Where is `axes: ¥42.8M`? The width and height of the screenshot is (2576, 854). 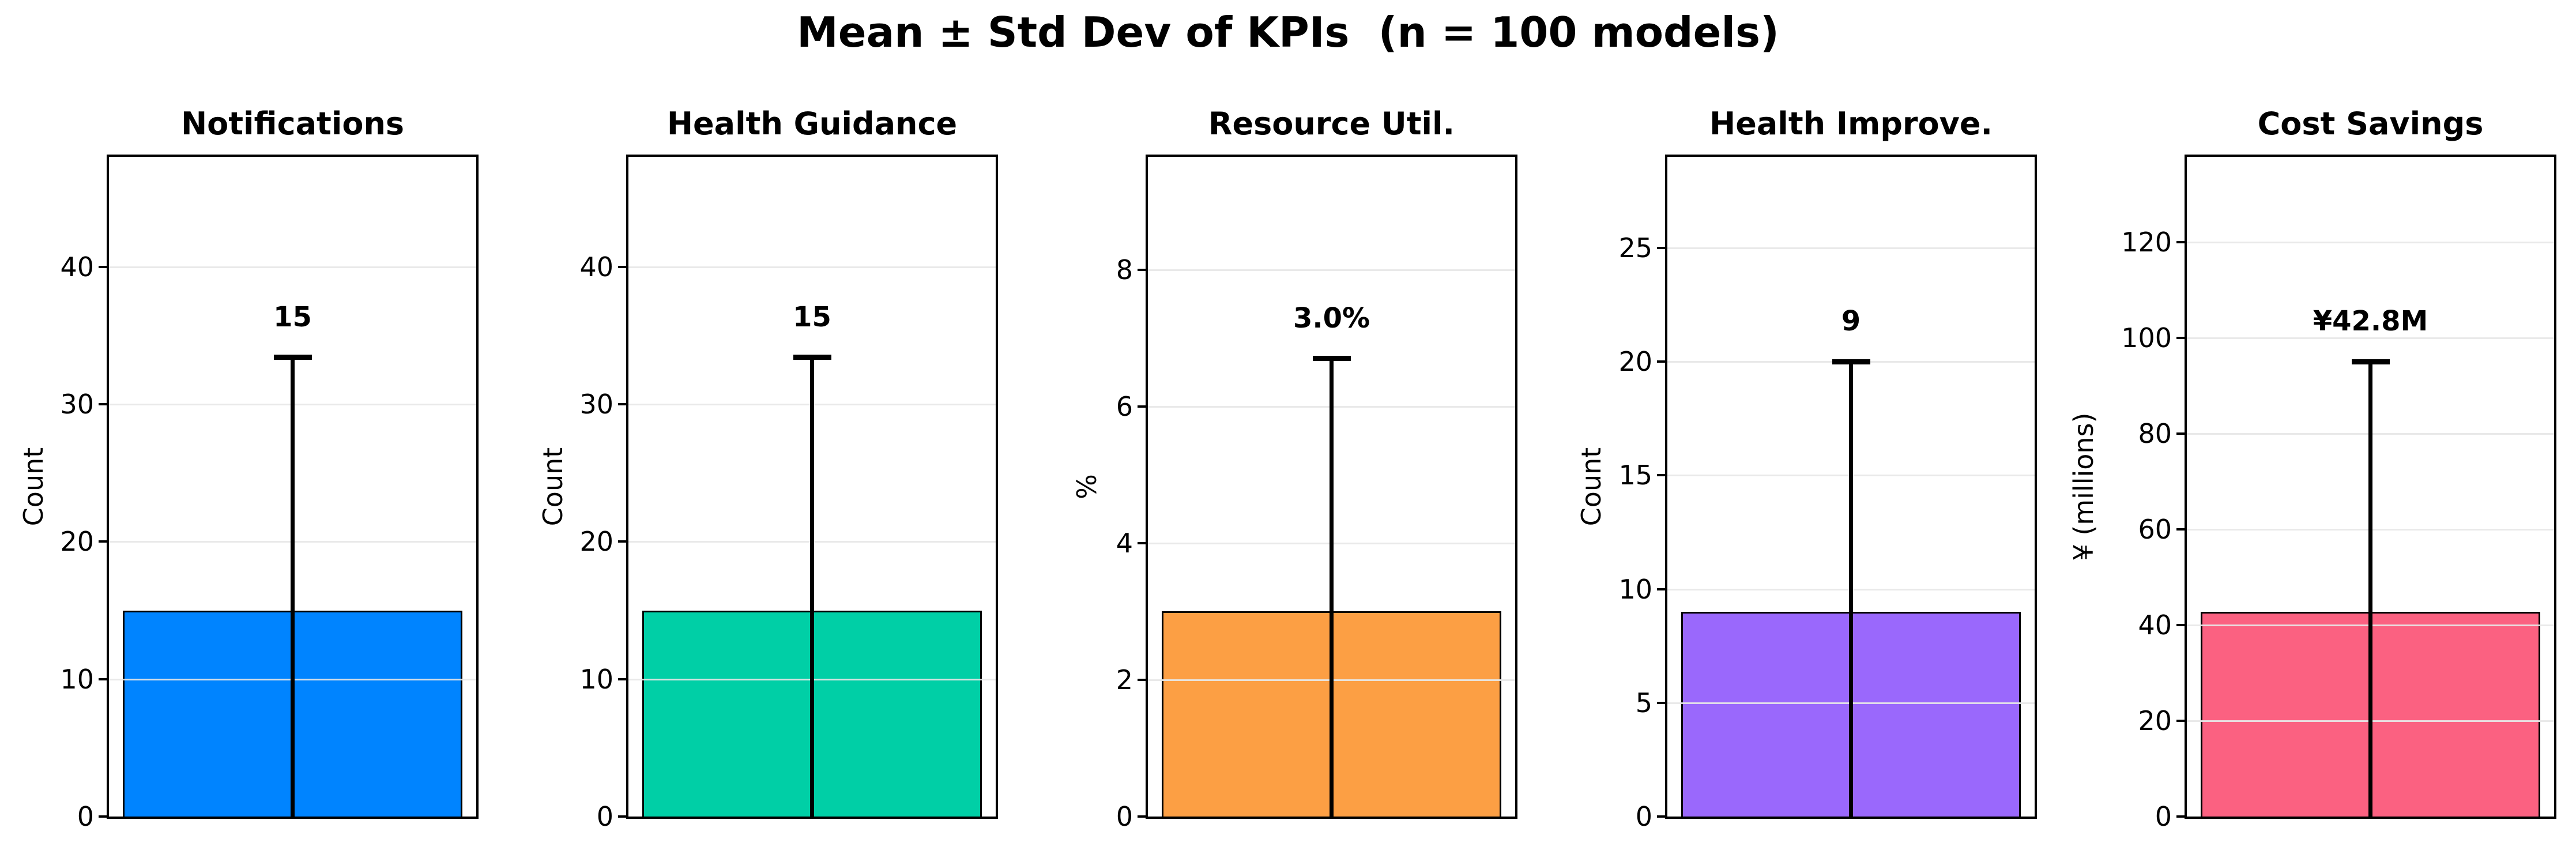 axes: ¥42.8M is located at coordinates (2370, 487).